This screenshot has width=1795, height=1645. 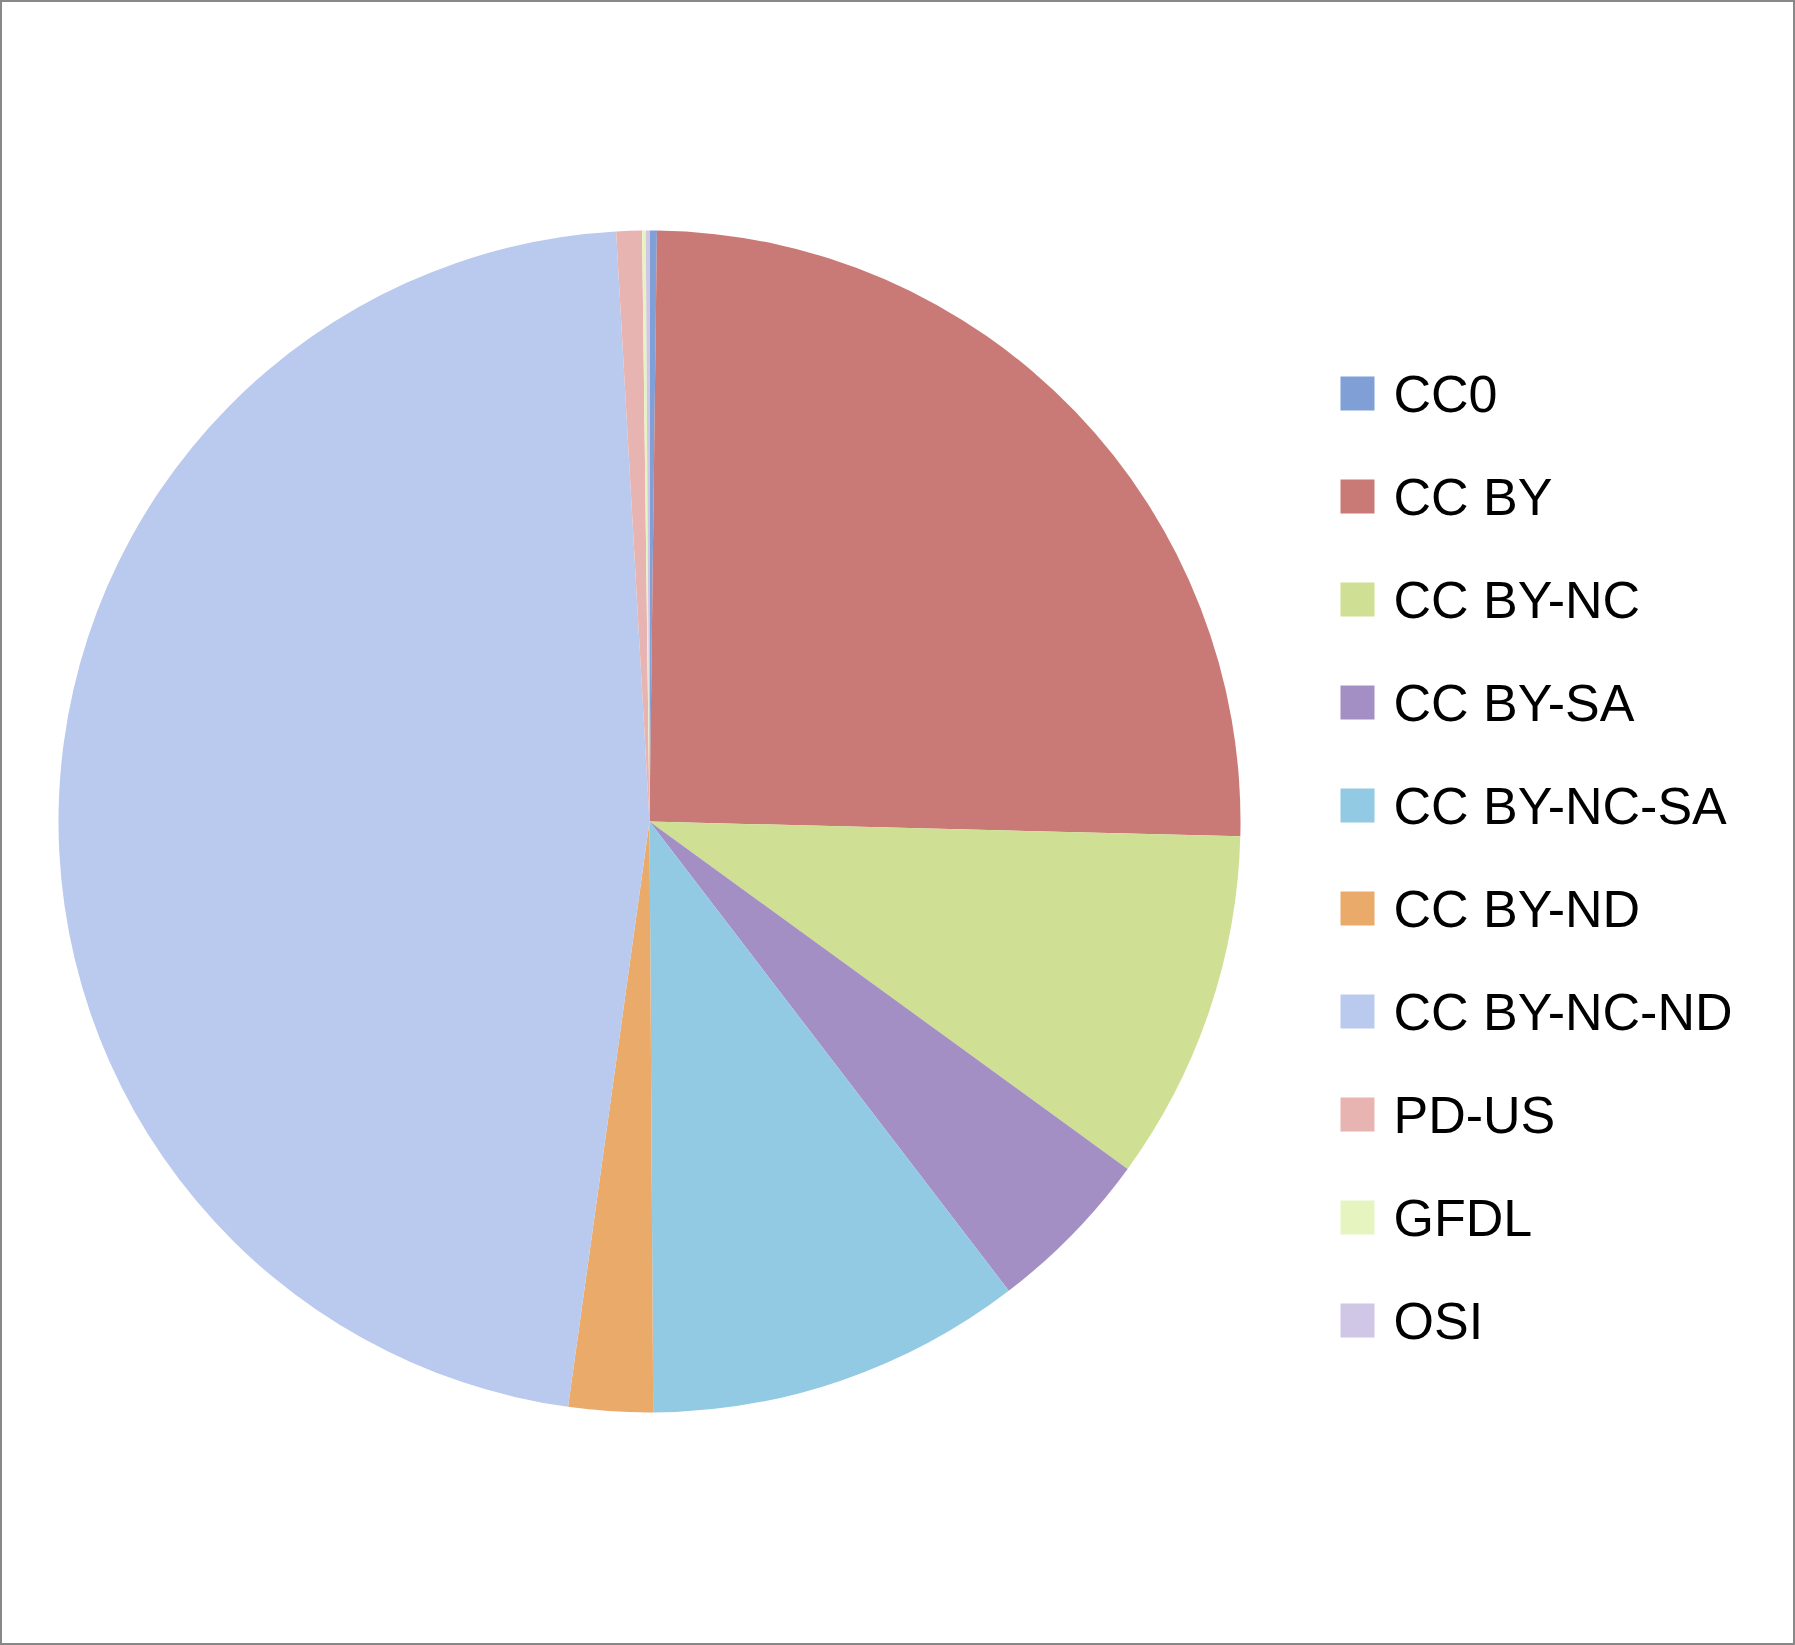 I want to click on legend-label: CC BY-NC-SA, so click(x=1560, y=805).